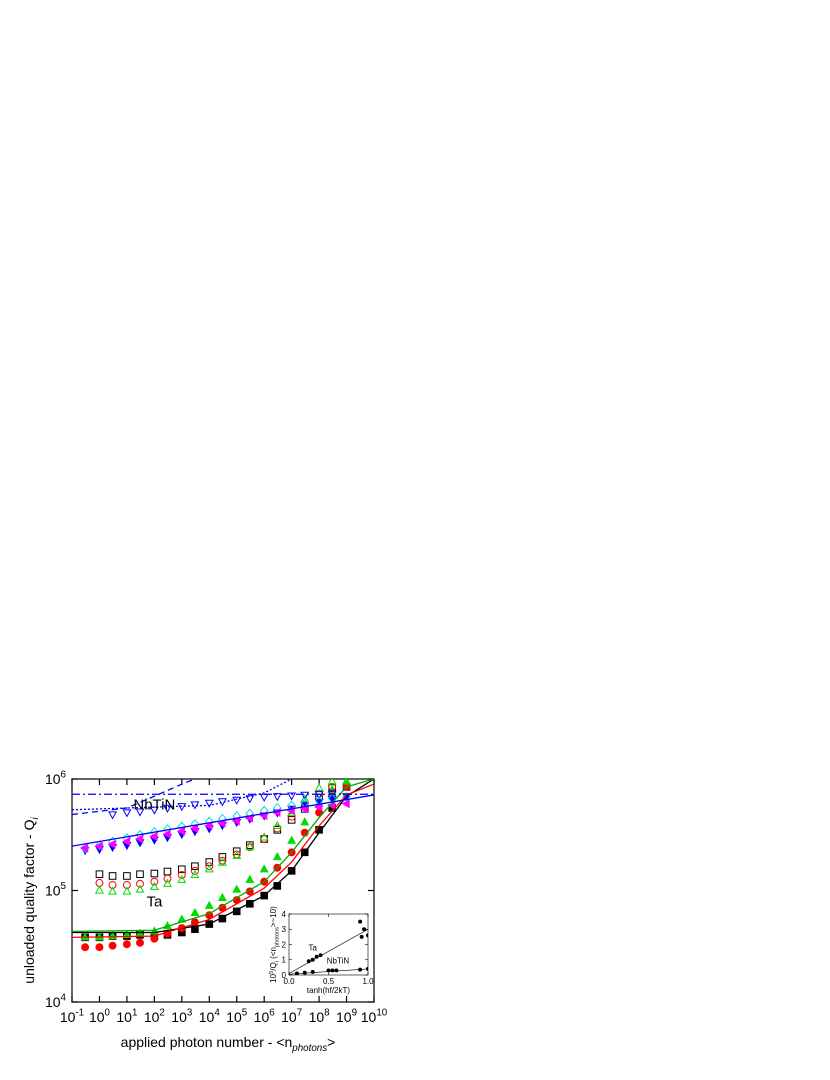 The height and width of the screenshot is (1080, 830). Describe the element at coordinates (154, 1016) in the screenshot. I see `tick-label: 10²` at that location.